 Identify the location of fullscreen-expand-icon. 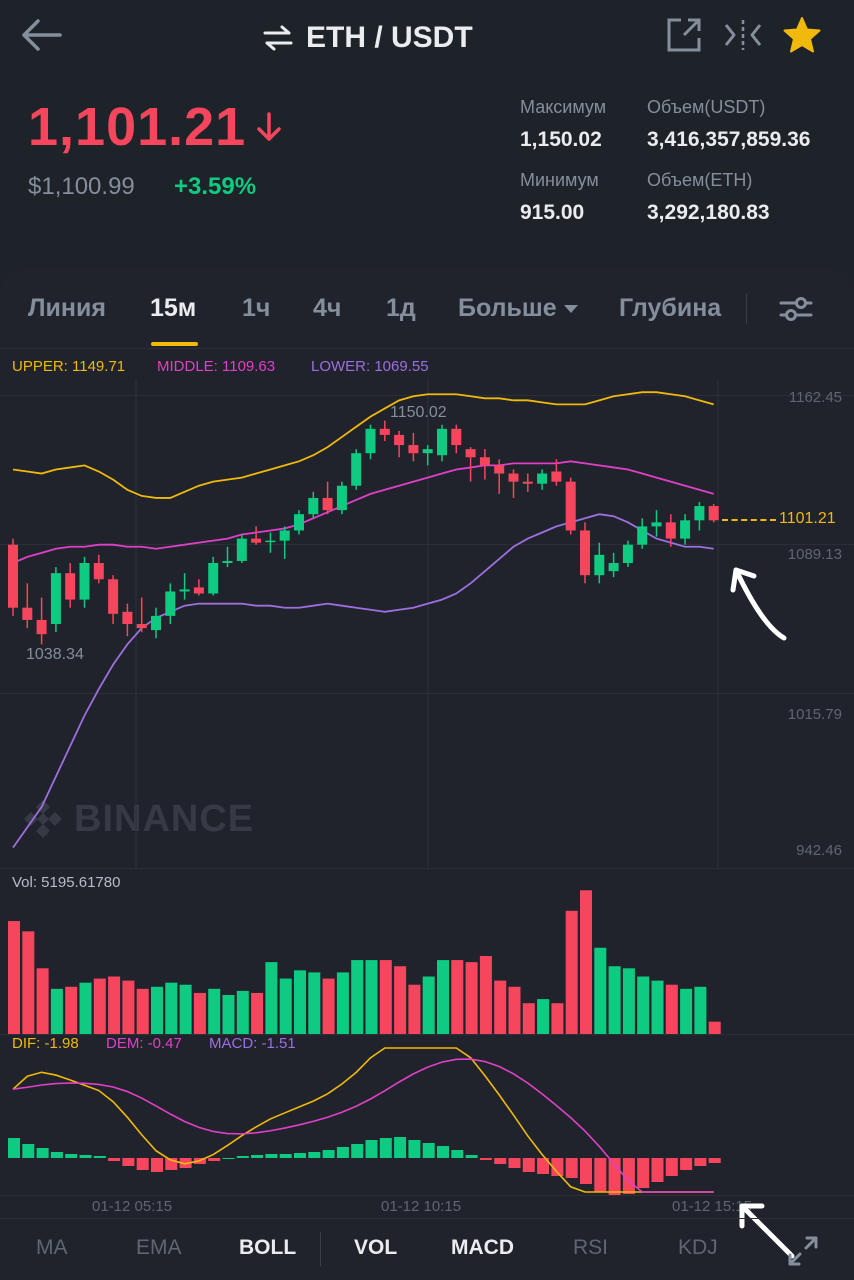
(803, 1251).